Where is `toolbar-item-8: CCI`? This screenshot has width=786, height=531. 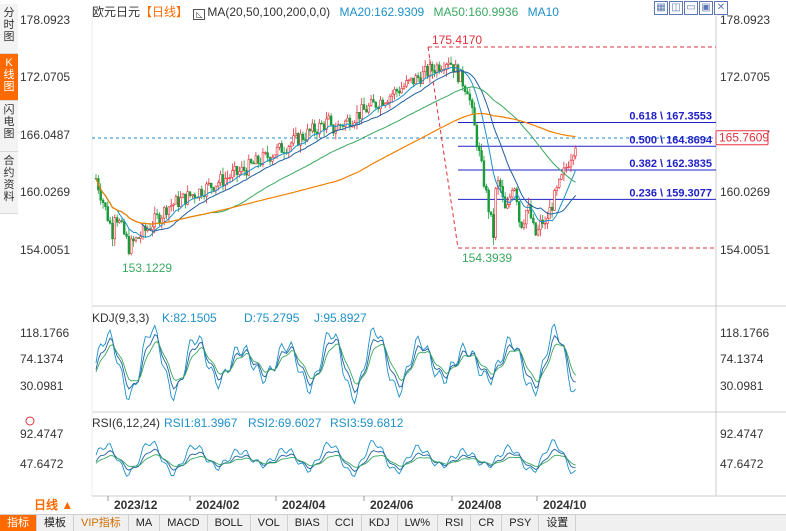
toolbar-item-8: CCI is located at coordinates (345, 523).